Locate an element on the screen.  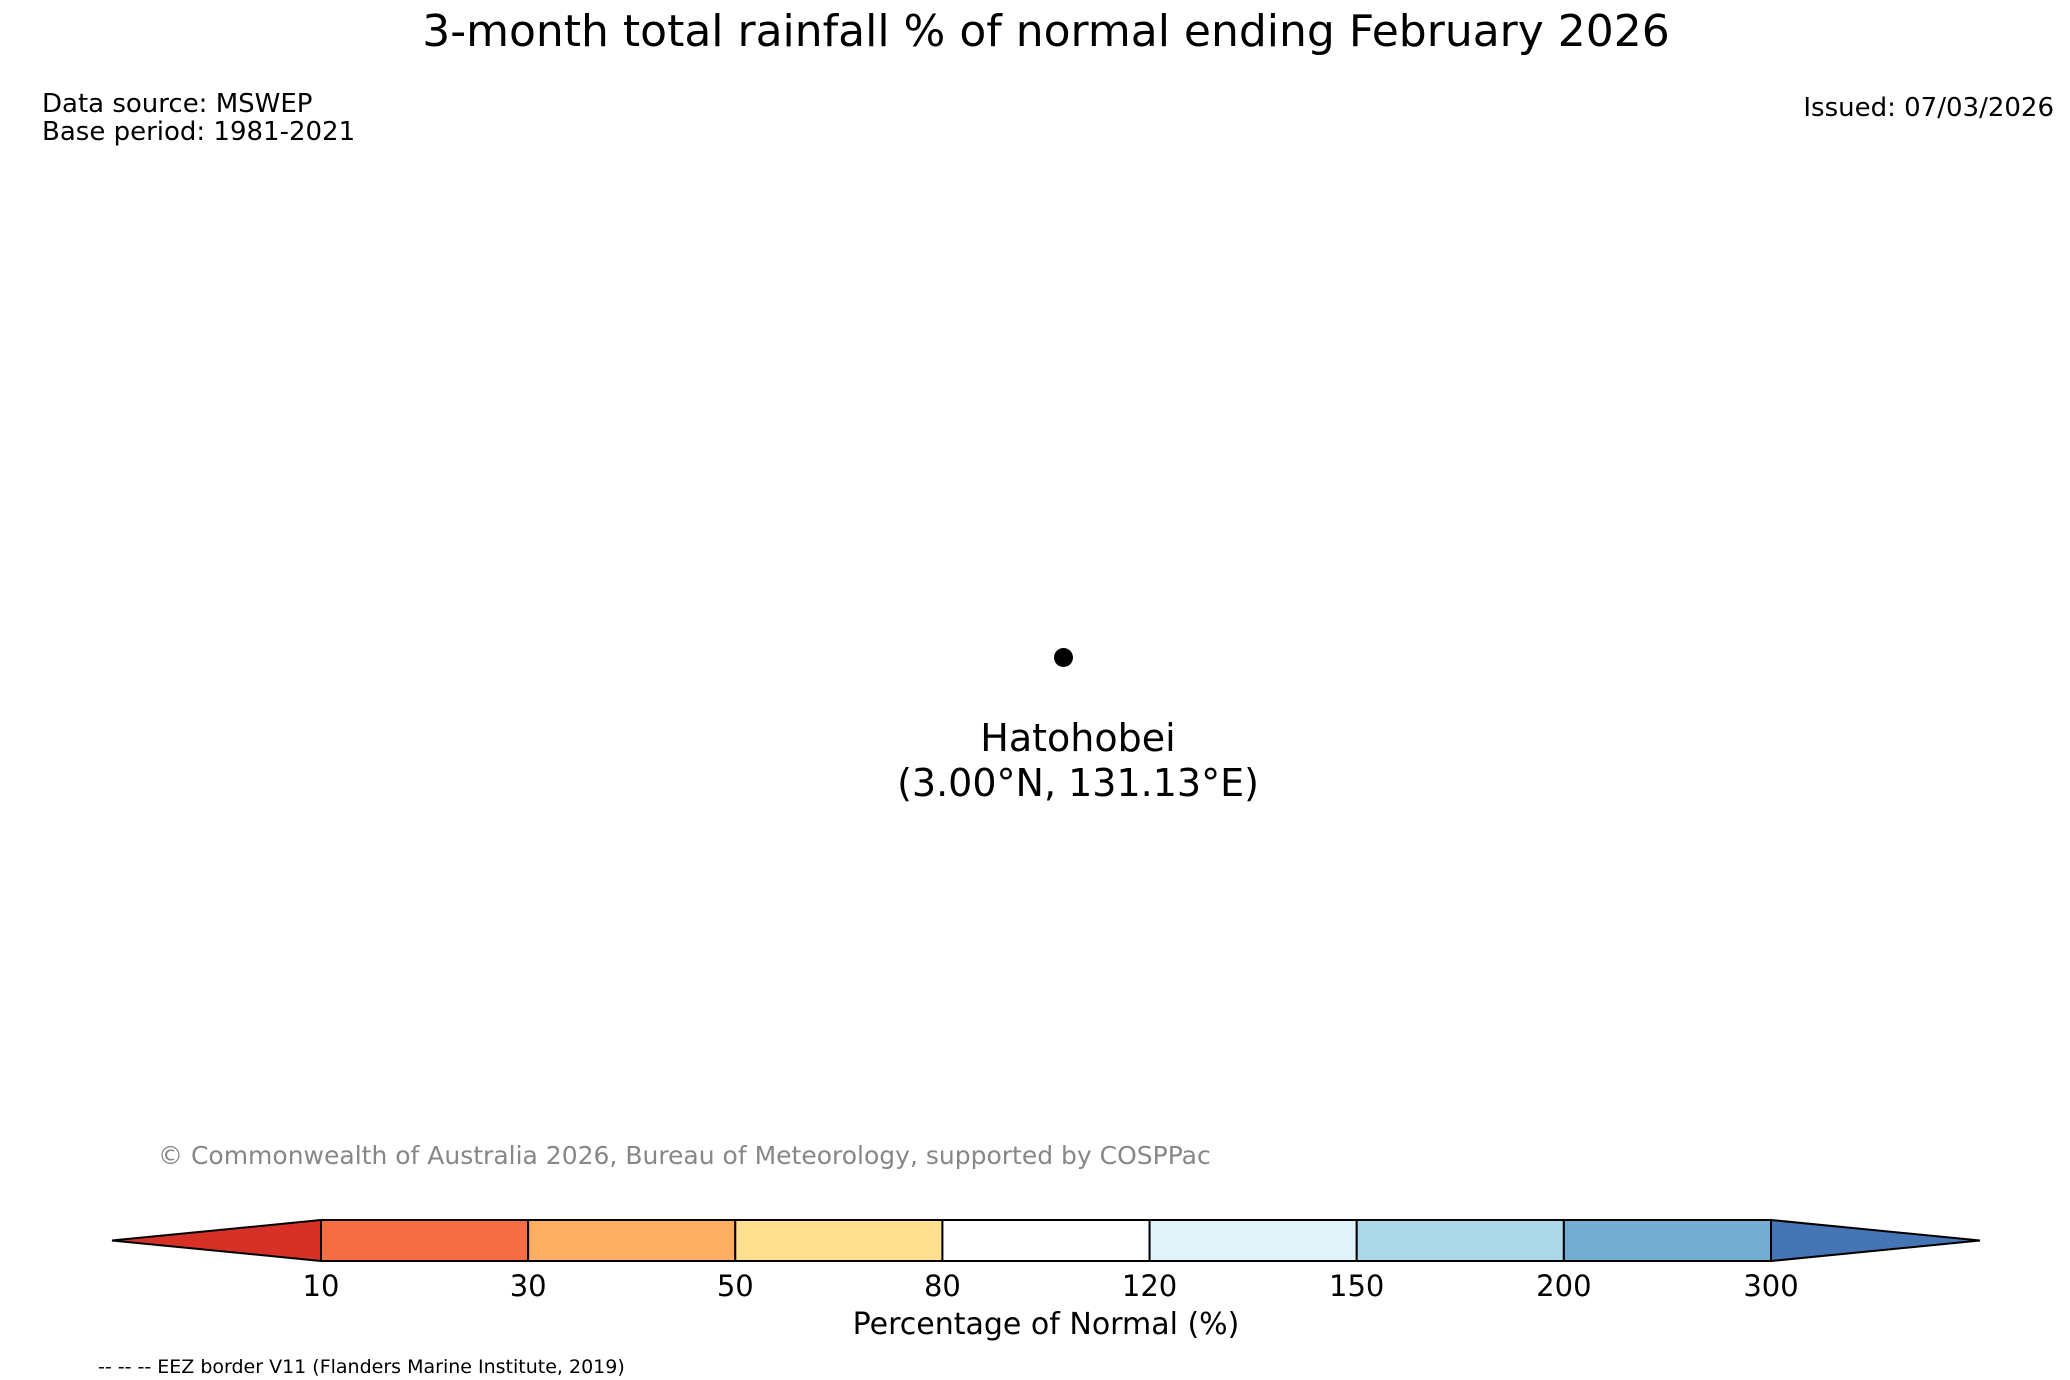
station-marker-dot is located at coordinates (1063, 657).